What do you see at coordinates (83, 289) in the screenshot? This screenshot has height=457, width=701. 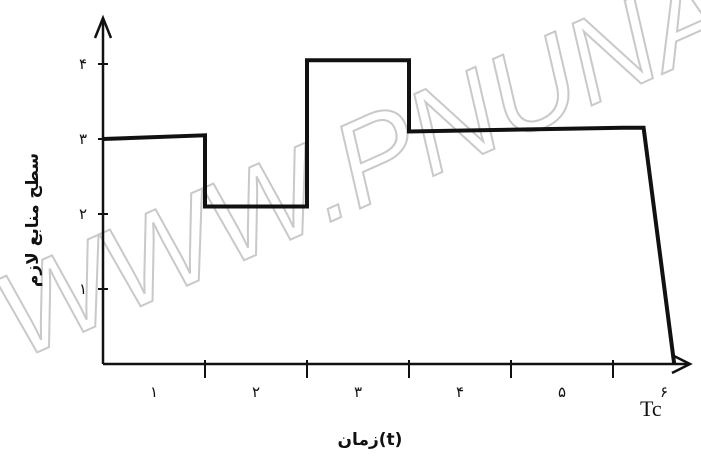 I see `y-tick-label: ۱` at bounding box center [83, 289].